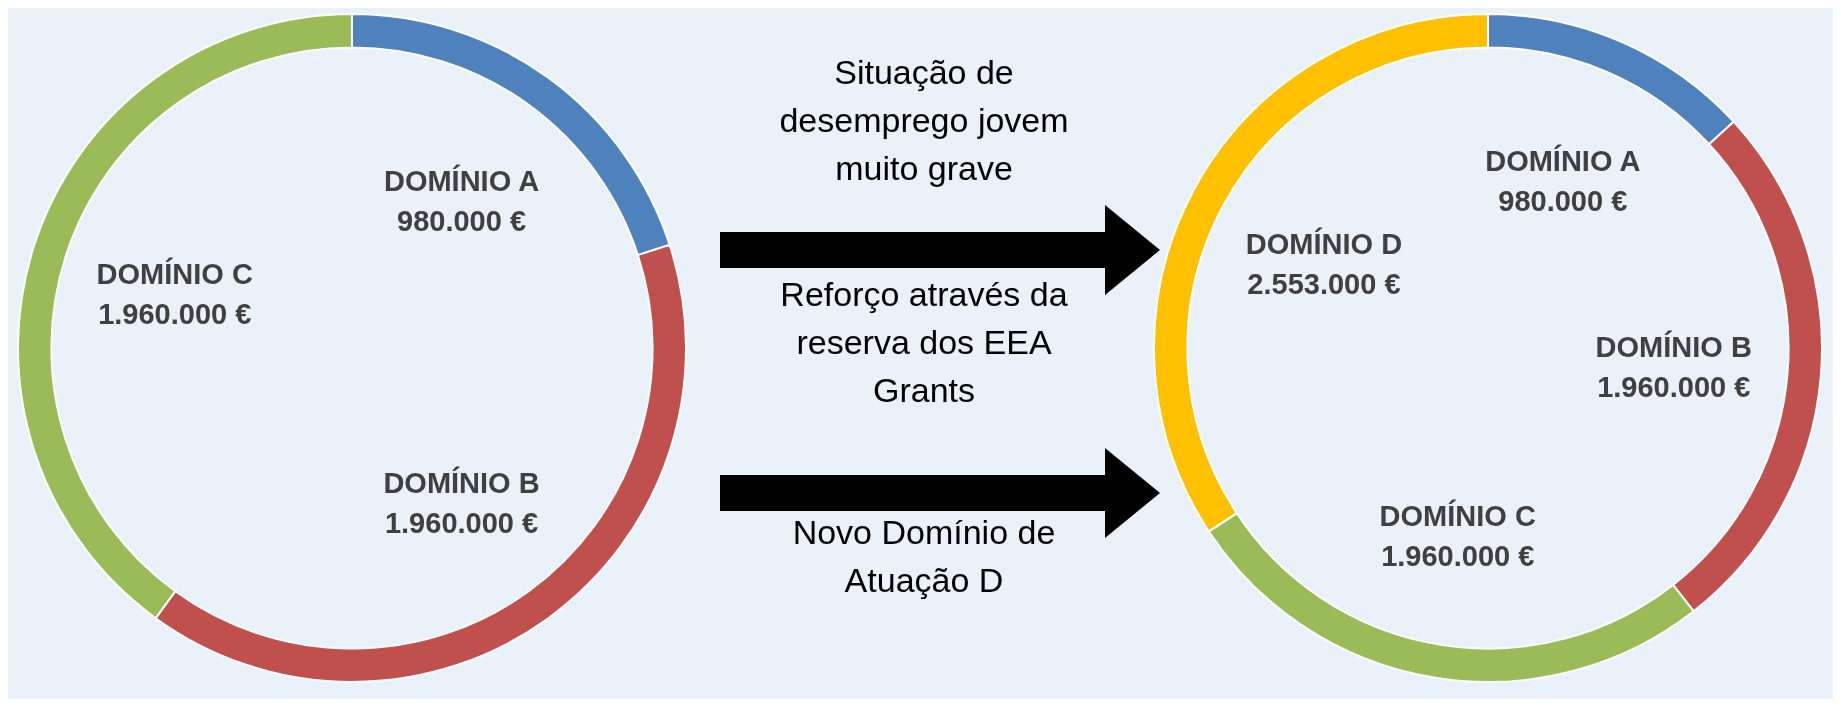 The image size is (1841, 707). I want to click on data-label: 2.553.000 €, so click(1324, 283).